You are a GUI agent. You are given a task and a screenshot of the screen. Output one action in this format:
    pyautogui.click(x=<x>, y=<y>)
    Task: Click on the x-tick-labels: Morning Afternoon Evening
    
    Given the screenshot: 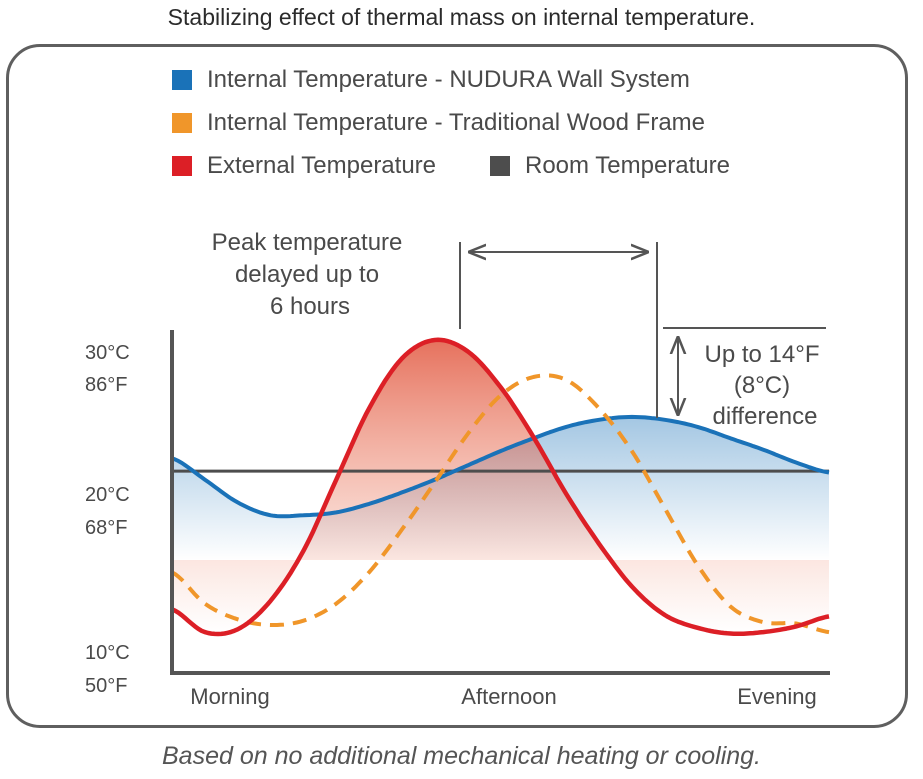 What is the action you would take?
    pyautogui.click(x=503, y=696)
    